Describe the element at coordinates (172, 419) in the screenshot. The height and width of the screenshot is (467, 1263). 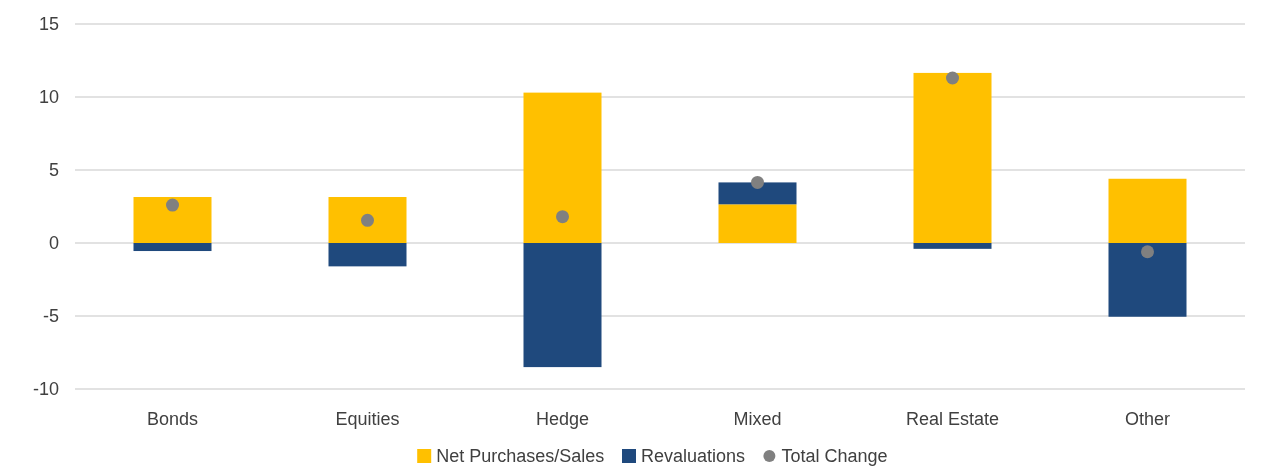
I see `x-tick-label: Bonds` at that location.